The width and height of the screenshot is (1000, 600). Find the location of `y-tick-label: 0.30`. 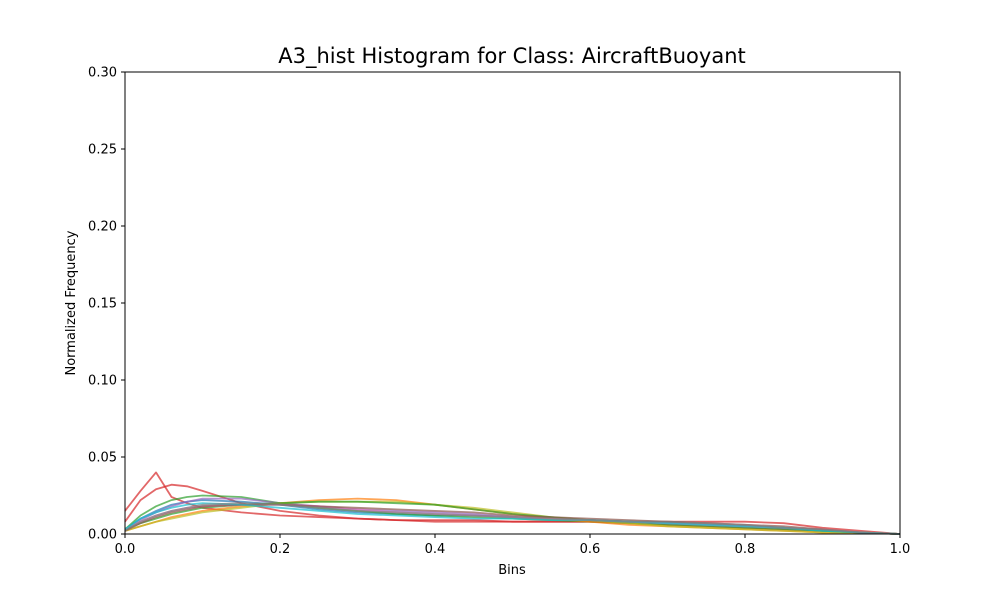

y-tick-label: 0.30 is located at coordinates (102, 73).